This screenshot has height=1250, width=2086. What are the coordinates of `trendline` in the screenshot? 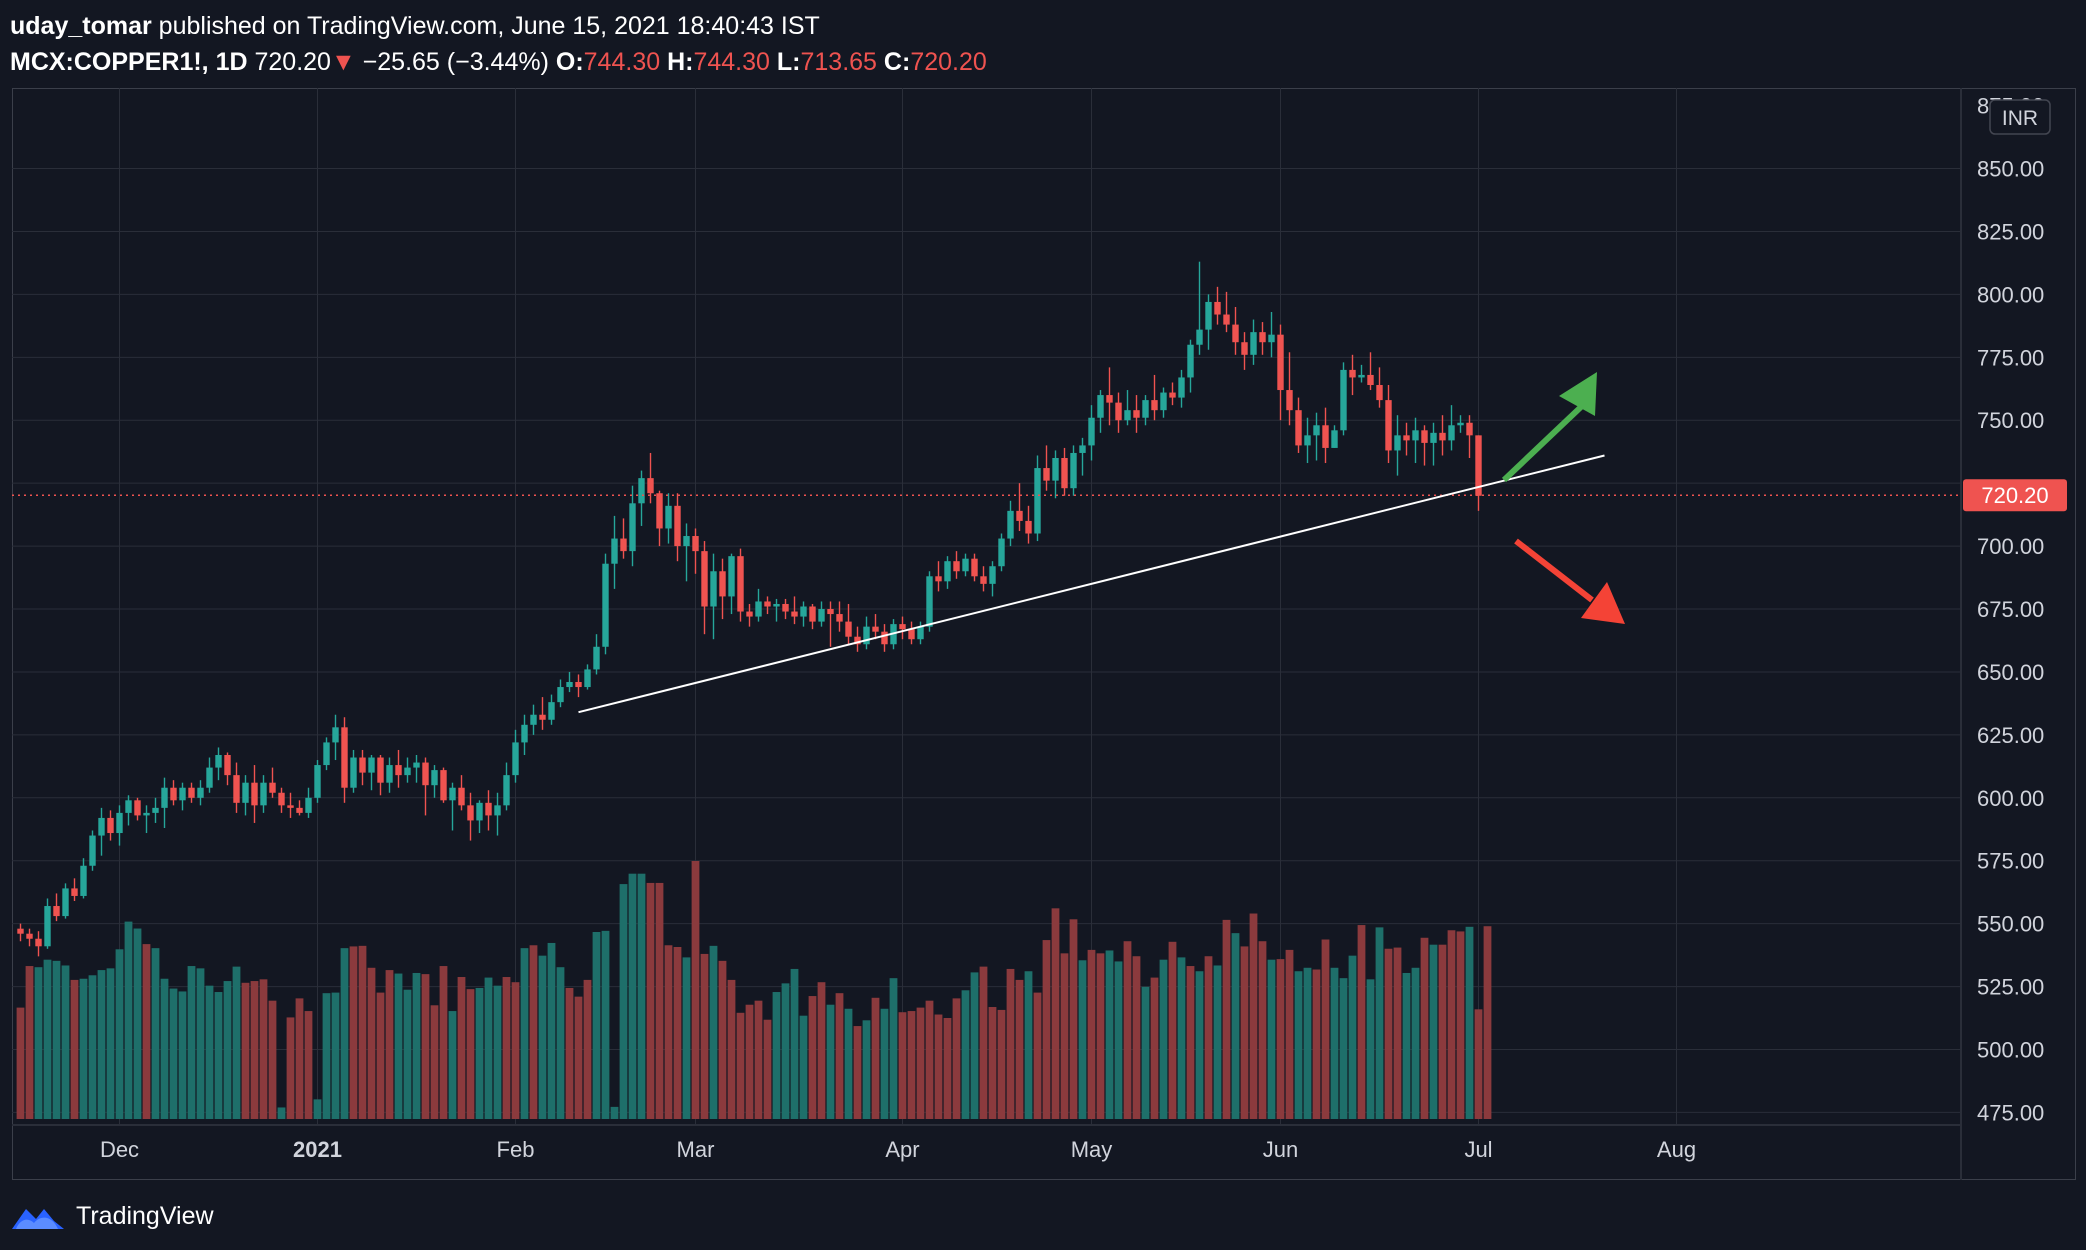 It's located at (1091, 584).